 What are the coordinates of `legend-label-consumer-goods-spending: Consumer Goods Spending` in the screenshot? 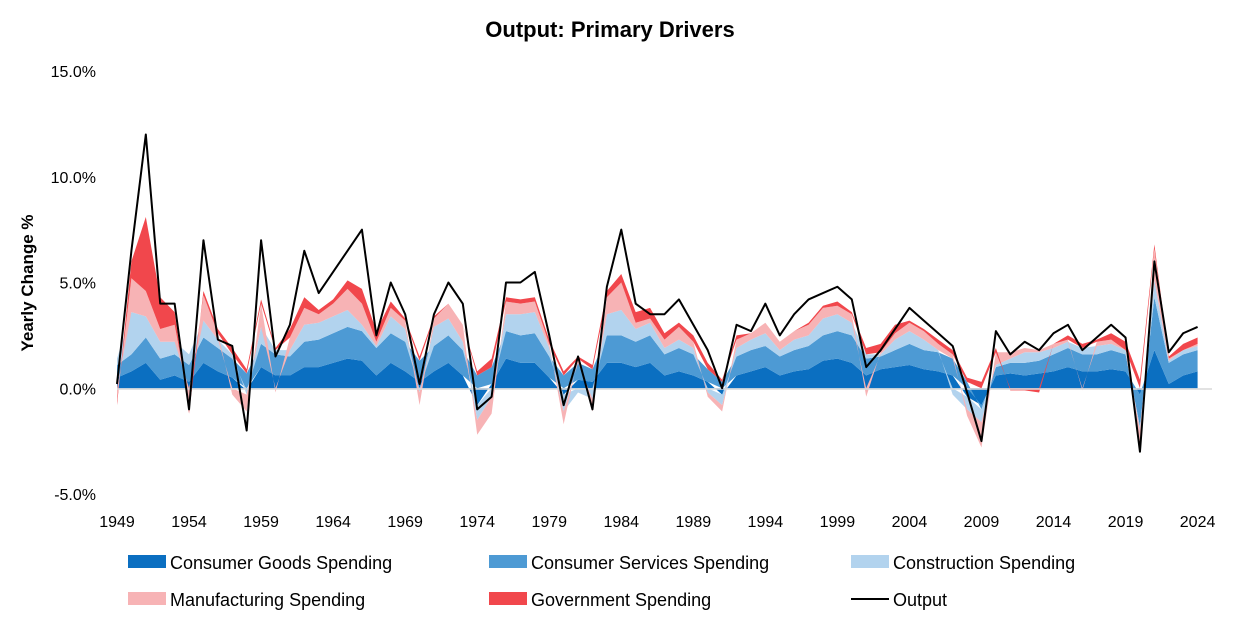 It's located at (281, 563).